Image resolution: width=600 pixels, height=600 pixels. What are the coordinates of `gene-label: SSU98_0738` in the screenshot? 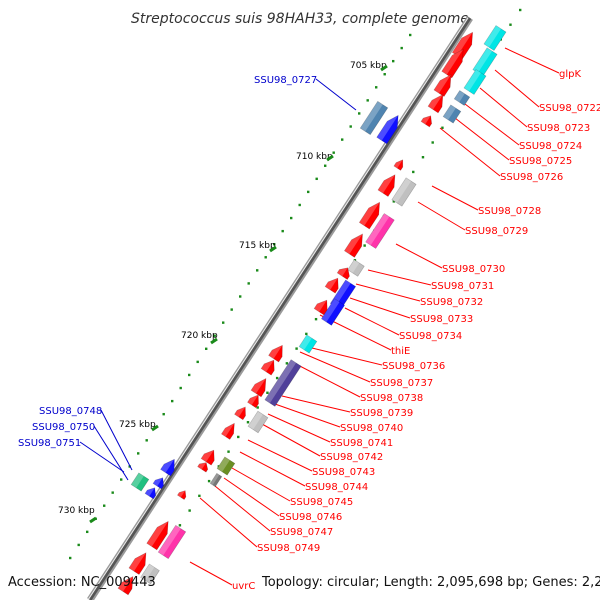 It's located at (391, 398).